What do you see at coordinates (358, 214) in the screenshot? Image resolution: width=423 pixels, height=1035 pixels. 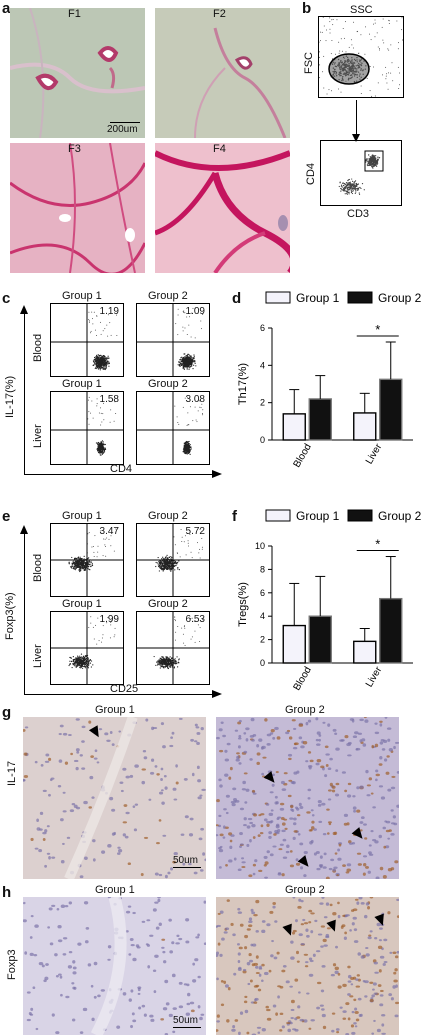 I see `axis-cd3: CD3` at bounding box center [358, 214].